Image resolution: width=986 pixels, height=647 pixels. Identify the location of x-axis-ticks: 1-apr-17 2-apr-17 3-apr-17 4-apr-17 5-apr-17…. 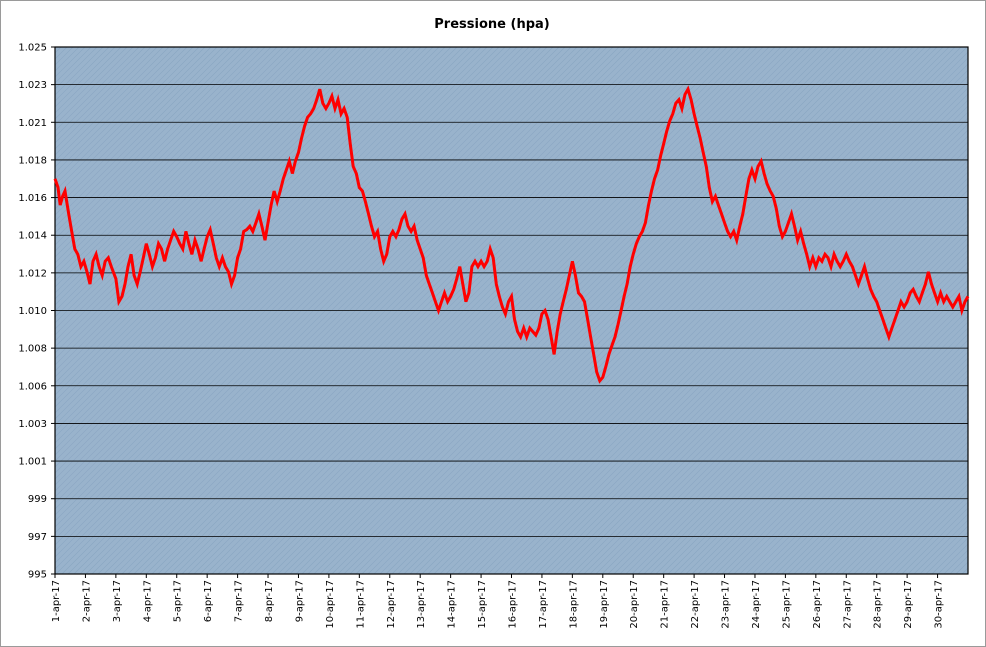
(498, 601).